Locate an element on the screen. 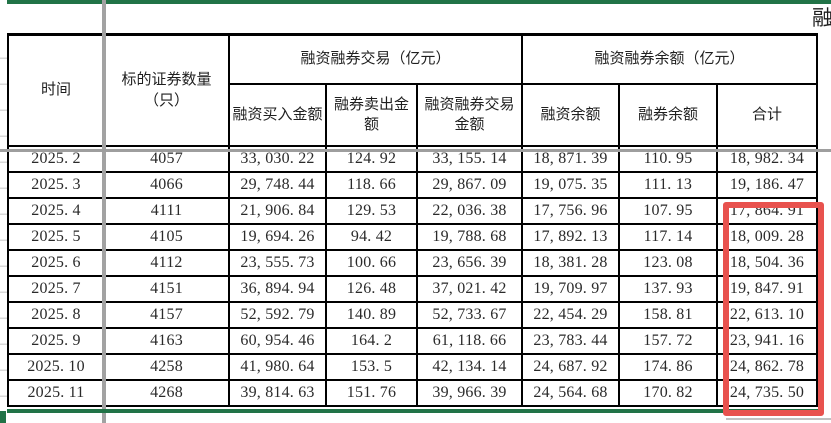  header-margin-trade-amount: 融资融券交易金额 is located at coordinates (469, 115).